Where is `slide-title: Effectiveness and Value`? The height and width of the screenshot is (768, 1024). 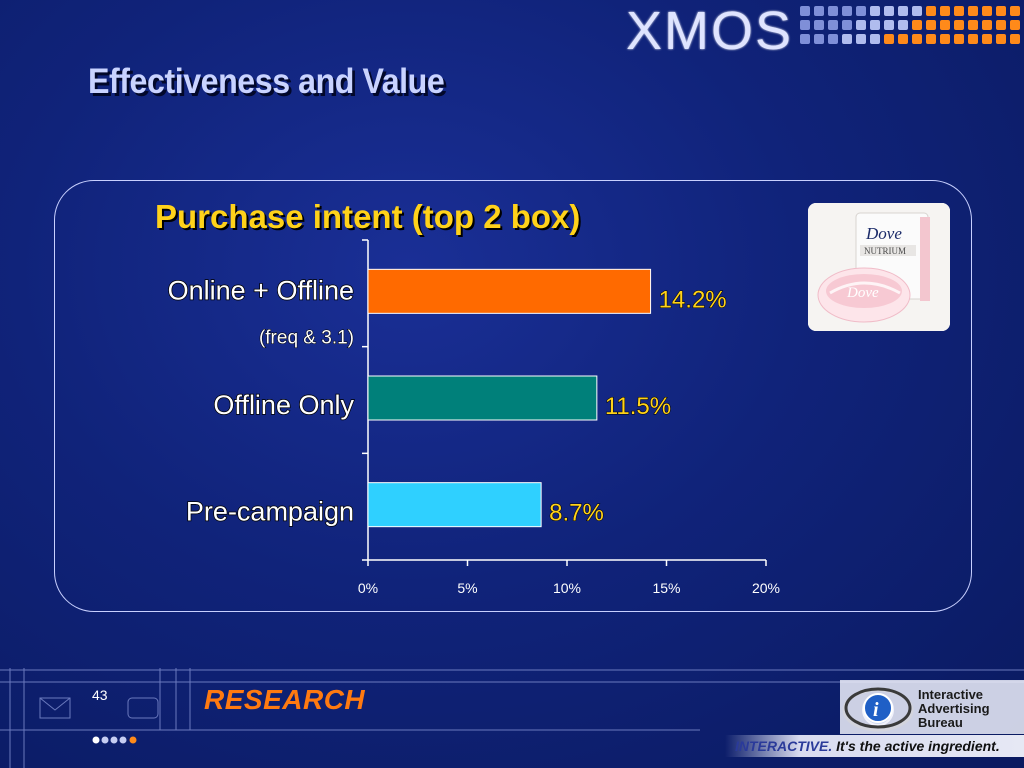 slide-title: Effectiveness and Value is located at coordinates (266, 81).